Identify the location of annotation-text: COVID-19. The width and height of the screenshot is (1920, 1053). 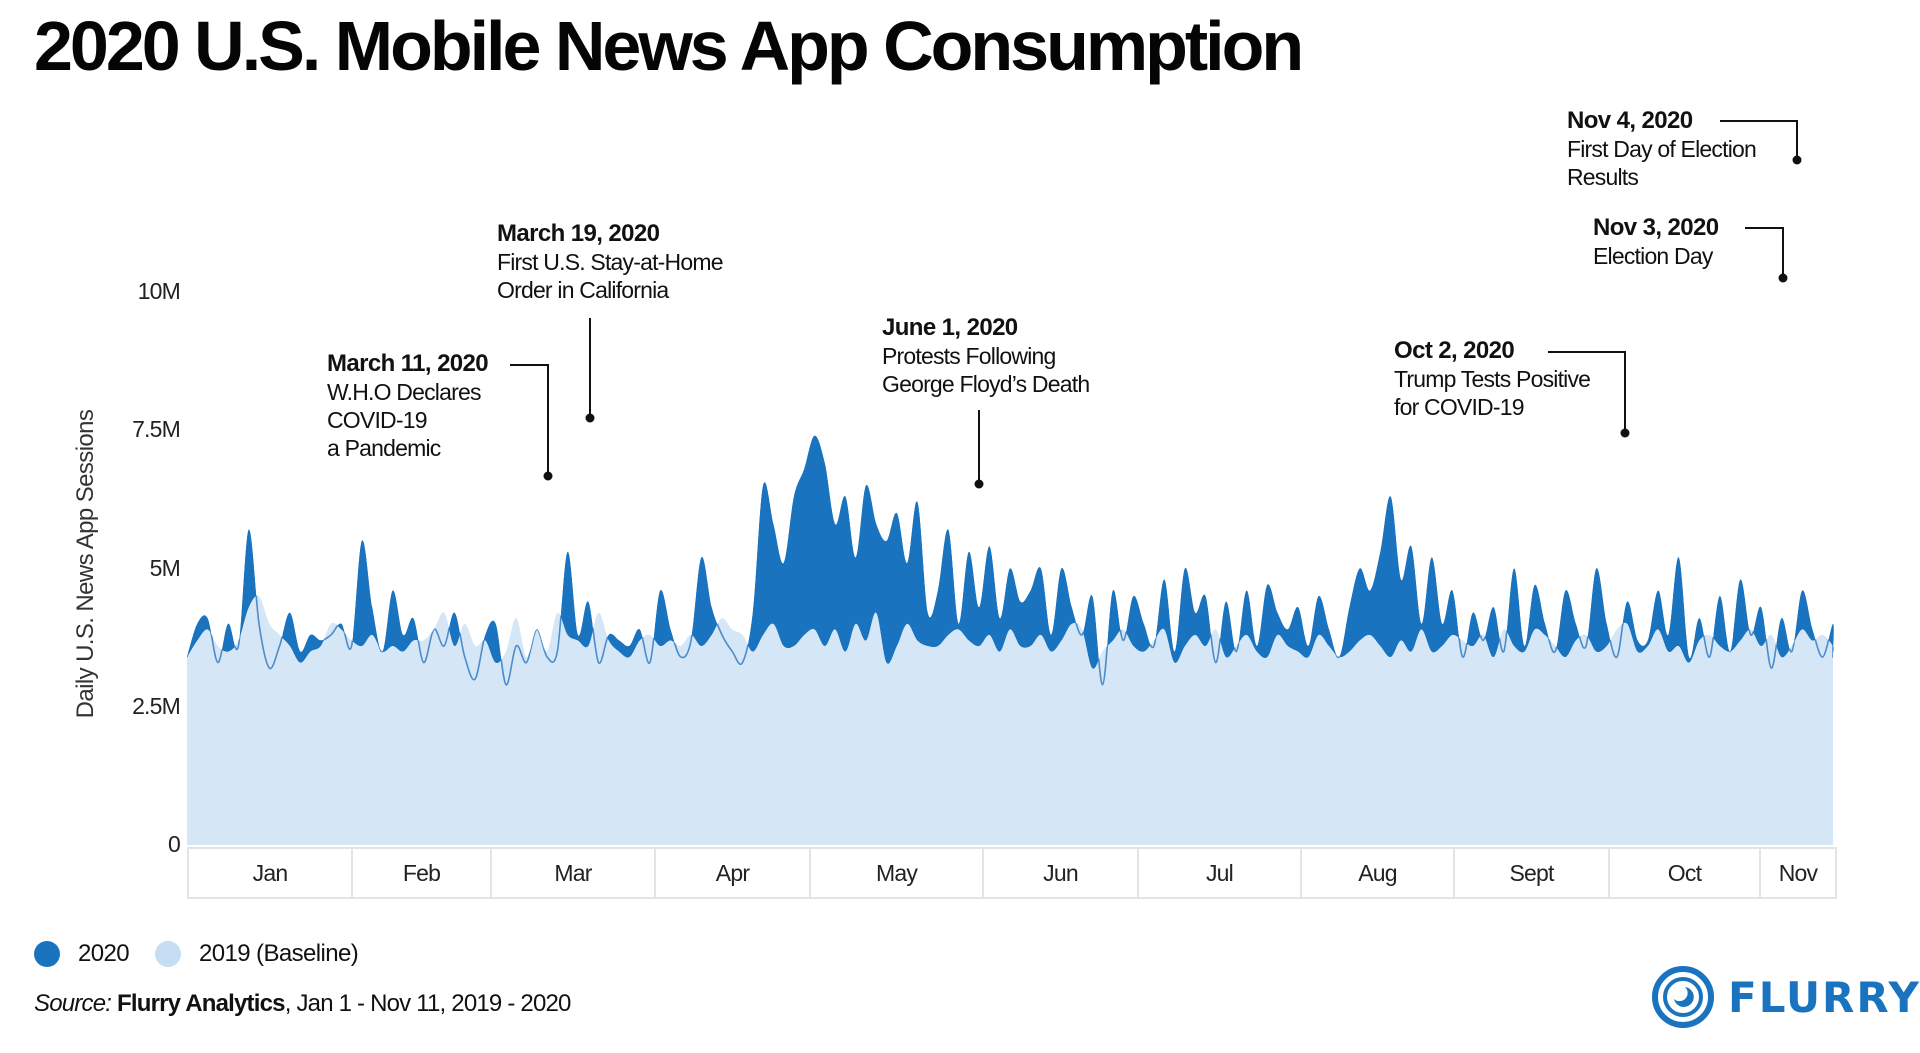
(377, 420).